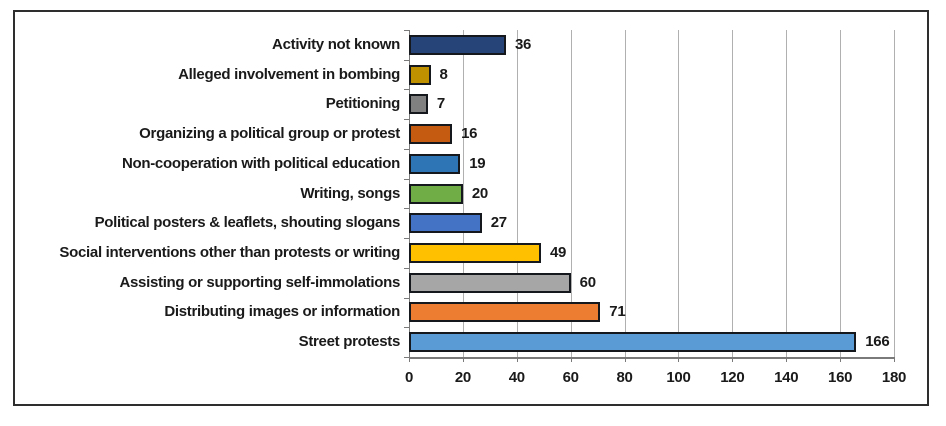 The image size is (946, 426). Describe the element at coordinates (558, 252) in the screenshot. I see `value-label: 49` at that location.